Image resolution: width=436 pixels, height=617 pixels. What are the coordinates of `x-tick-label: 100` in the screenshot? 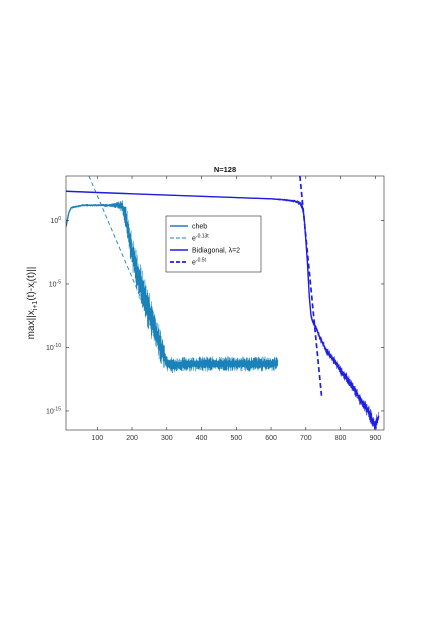 It's located at (97, 438).